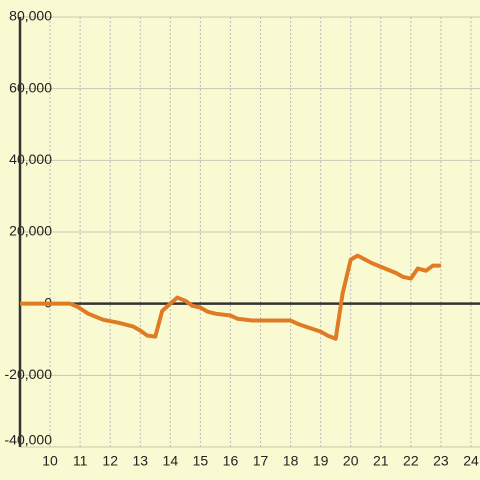  I want to click on x-tick-label: 24, so click(471, 461).